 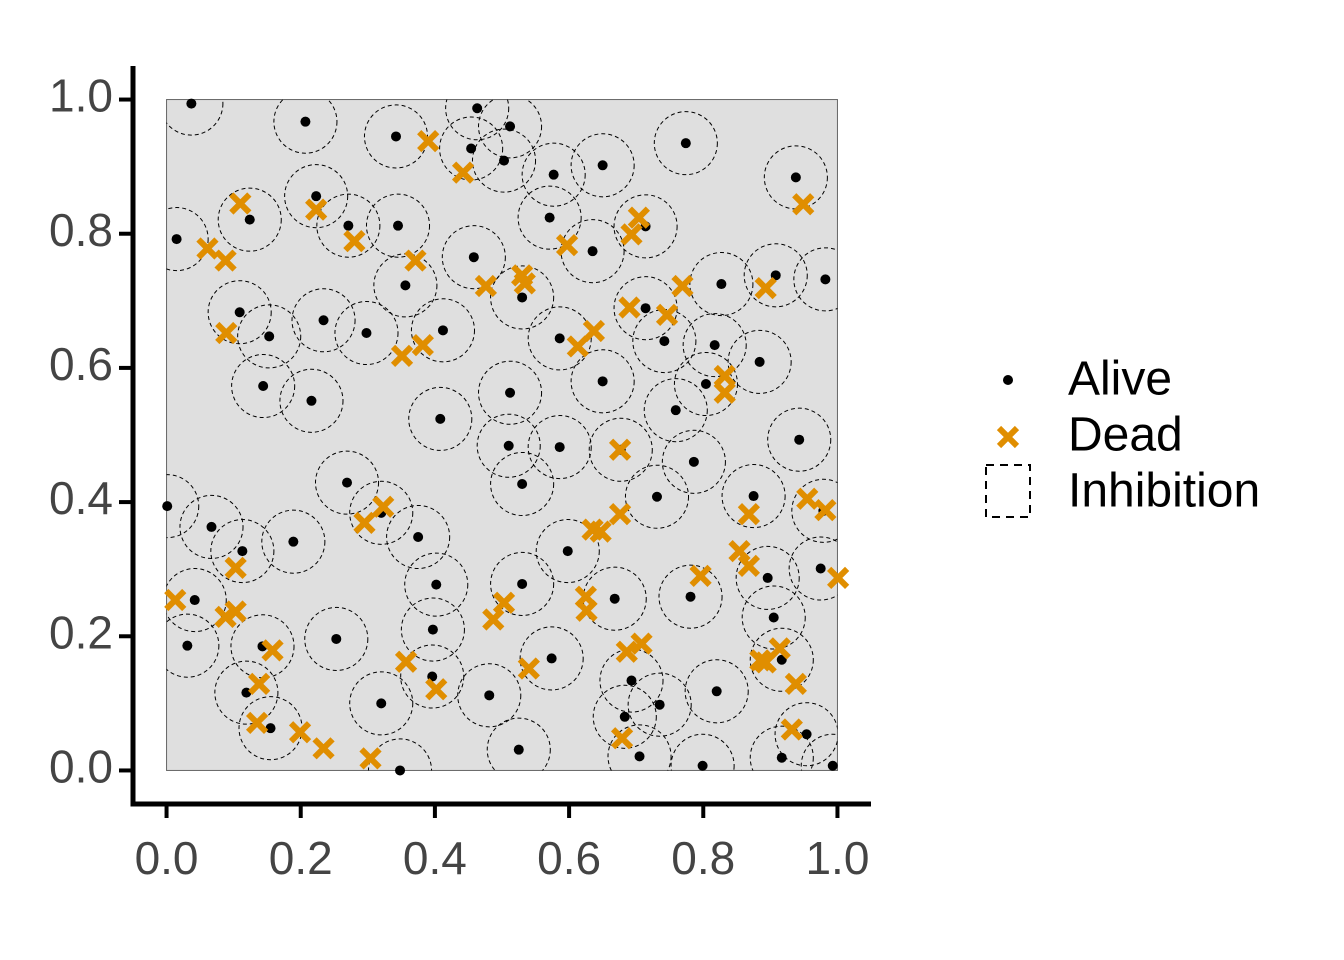 What do you see at coordinates (81, 230) in the screenshot?
I see `y-tick-label: 0.8` at bounding box center [81, 230].